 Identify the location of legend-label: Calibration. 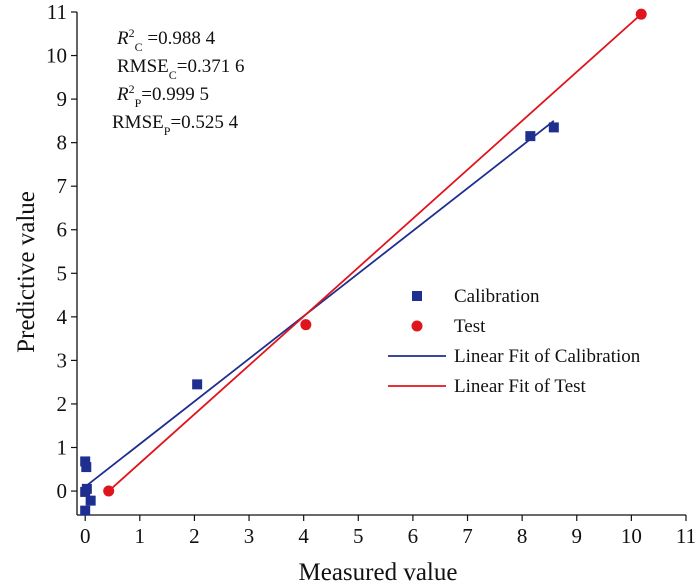
(497, 296).